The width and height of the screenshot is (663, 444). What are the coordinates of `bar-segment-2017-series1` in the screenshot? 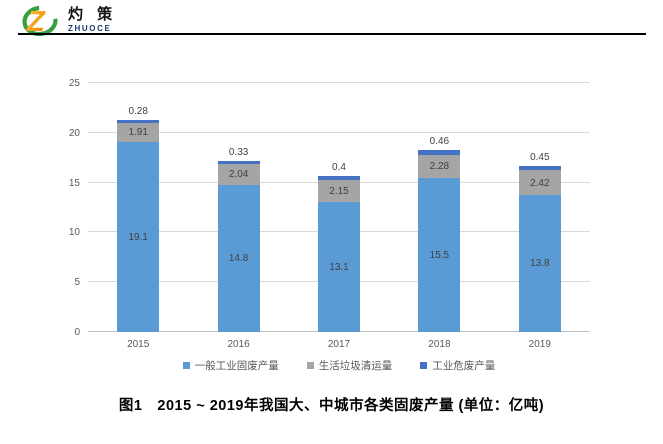 It's located at (339, 266).